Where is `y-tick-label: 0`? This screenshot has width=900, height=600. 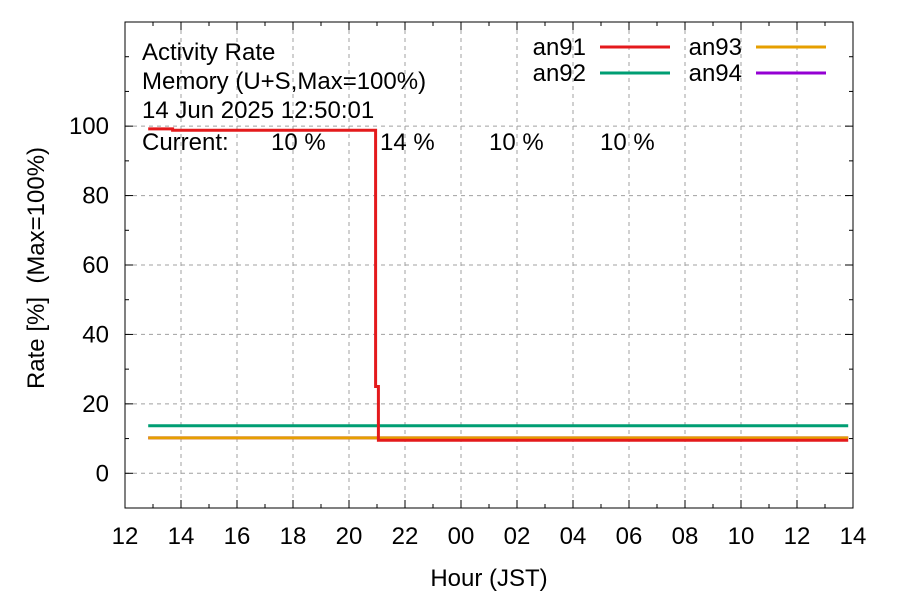
y-tick-label: 0 is located at coordinates (102, 473).